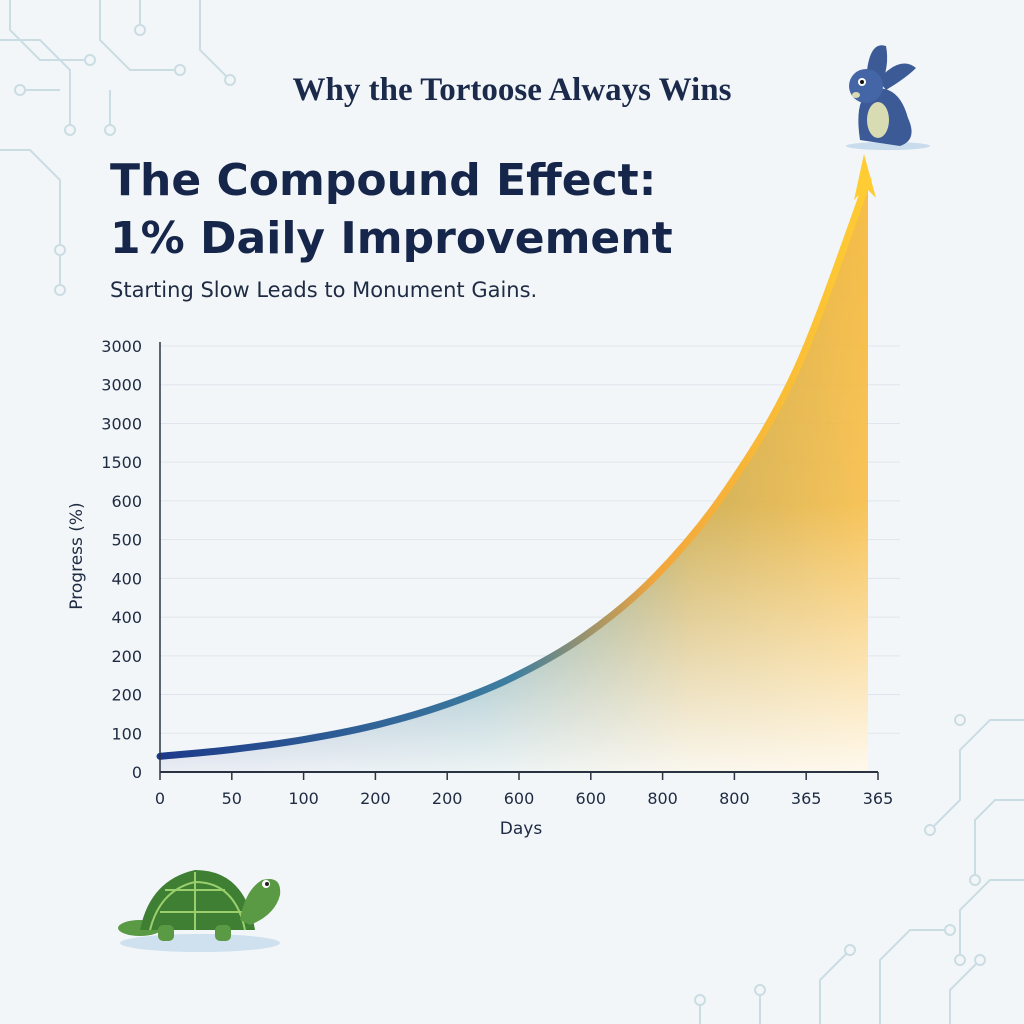 The height and width of the screenshot is (1024, 1024). I want to click on rabbit-icon, so click(888, 97).